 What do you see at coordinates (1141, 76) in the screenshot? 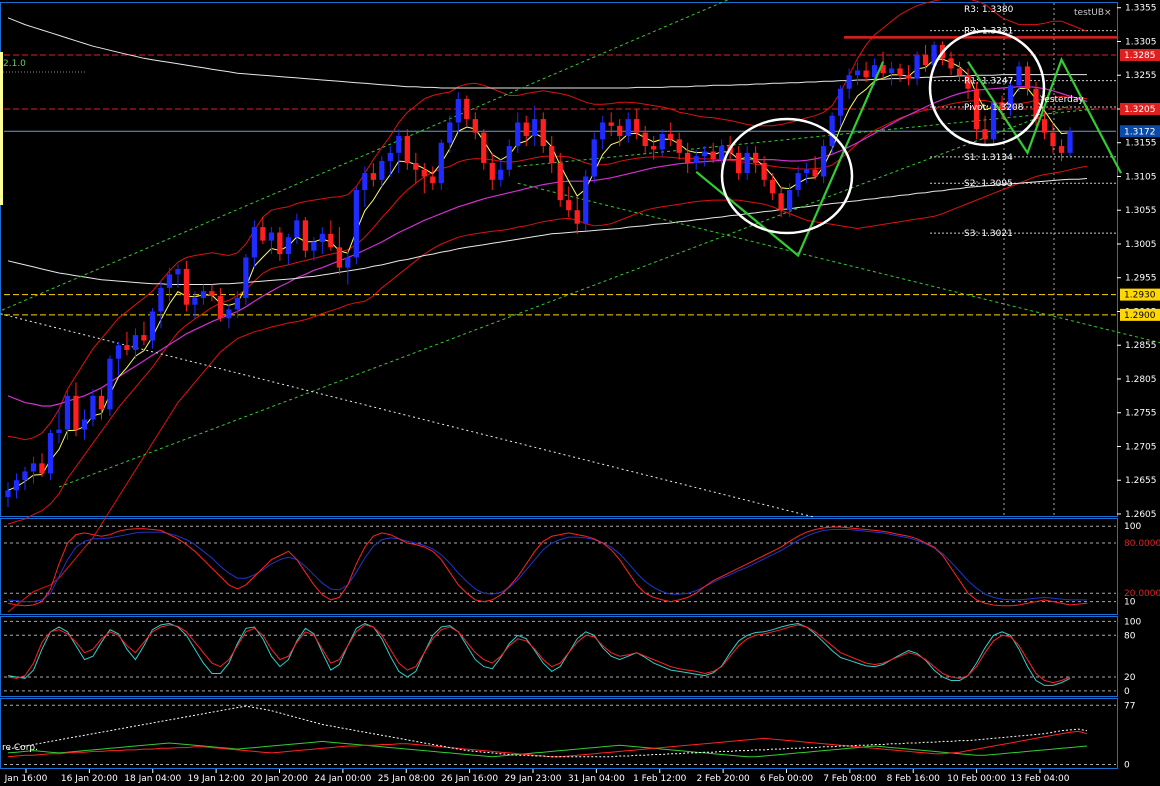
I see `price-tick-label: 1.3255` at bounding box center [1141, 76].